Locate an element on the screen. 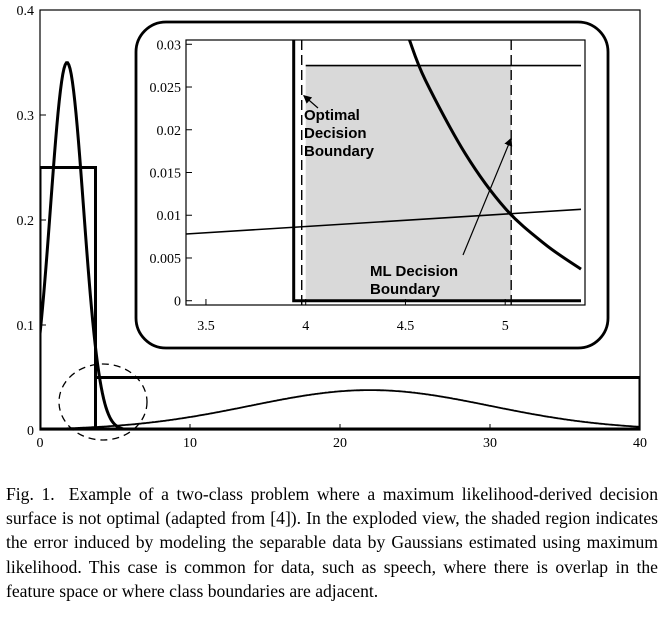 Image resolution: width=669 pixels, height=634 pixels. ml-boundary-arrow is located at coordinates (487, 196).